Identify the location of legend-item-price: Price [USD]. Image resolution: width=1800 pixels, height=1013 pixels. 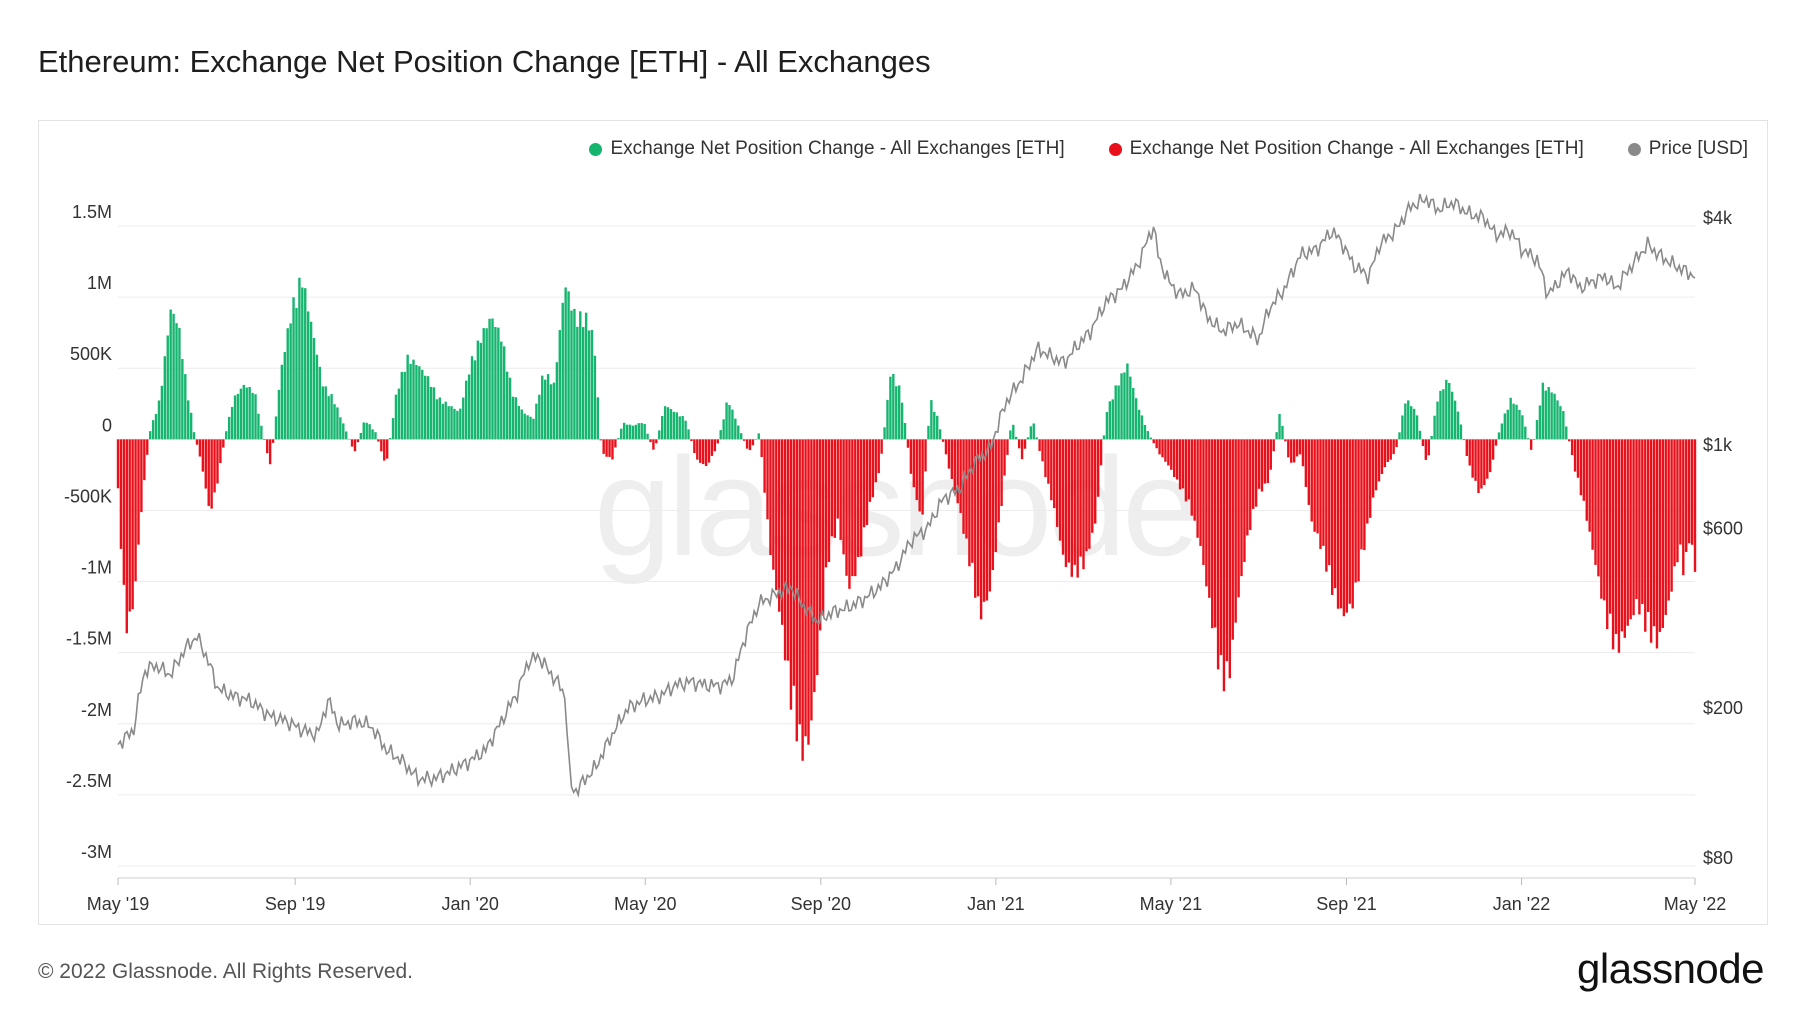
(1687, 149).